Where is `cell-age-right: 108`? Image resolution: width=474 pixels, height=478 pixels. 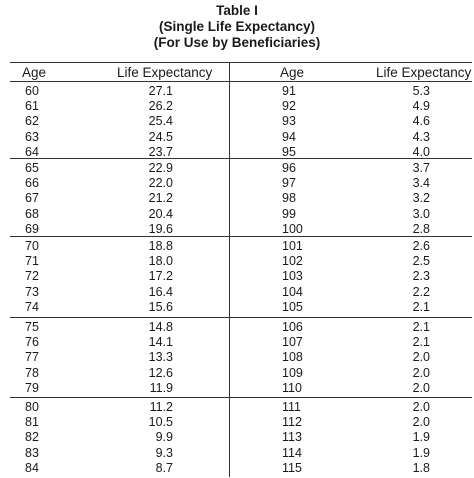 cell-age-right: 108 is located at coordinates (292, 357).